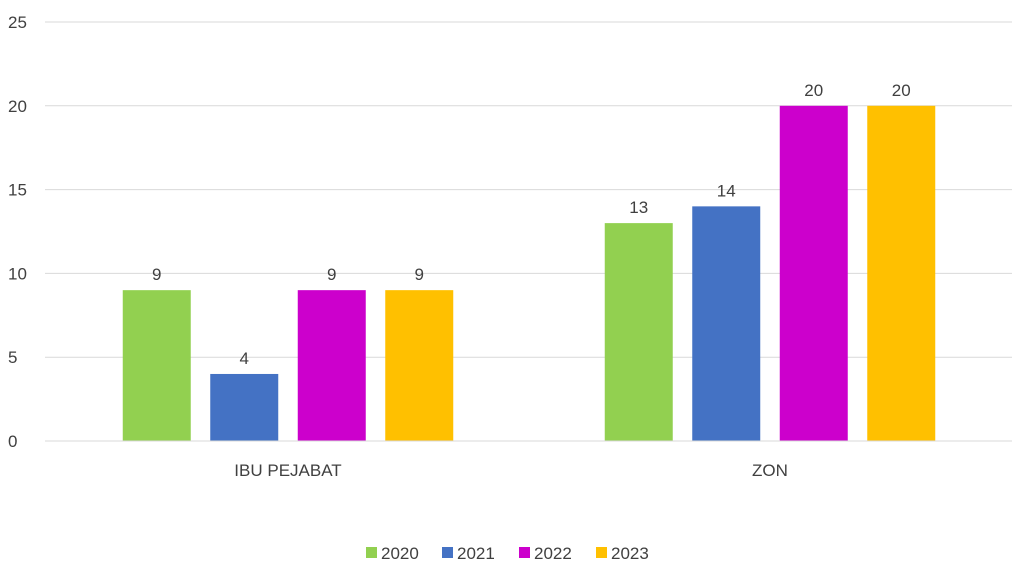 This screenshot has height=581, width=1024. Describe the element at coordinates (244, 358) in the screenshot. I see `data-label: 4` at that location.